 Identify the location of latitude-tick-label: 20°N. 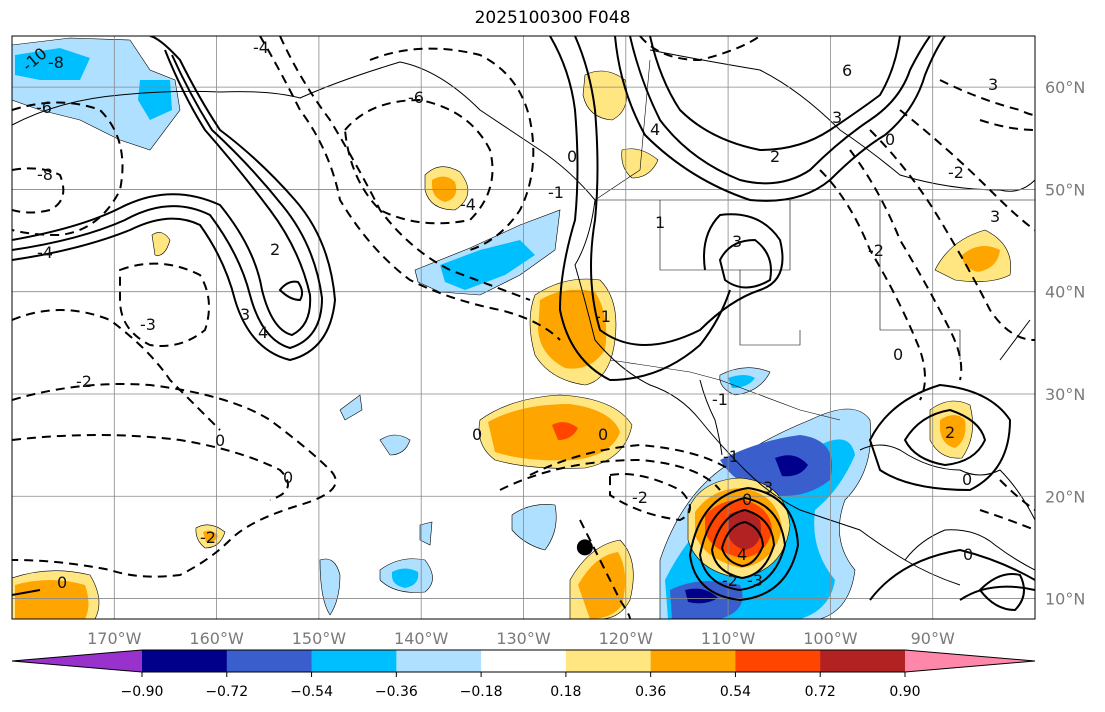
(1065, 496).